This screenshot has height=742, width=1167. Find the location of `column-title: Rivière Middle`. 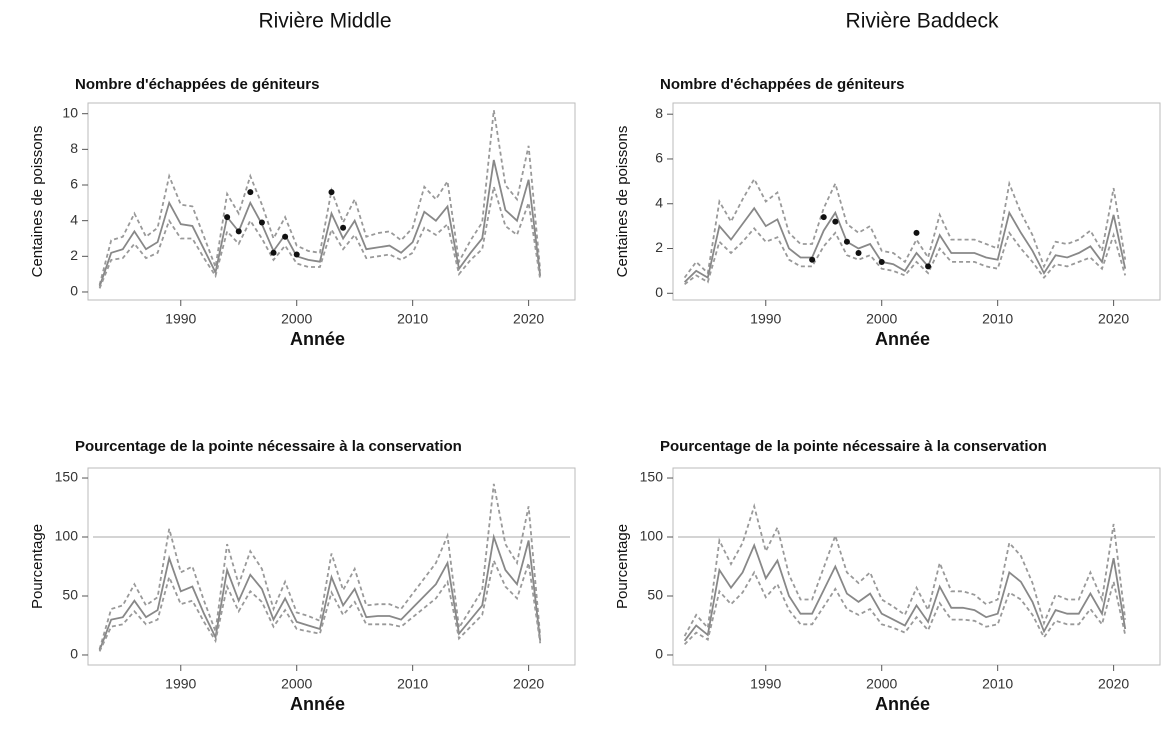

column-title: Rivière Middle is located at coordinates (324, 21).